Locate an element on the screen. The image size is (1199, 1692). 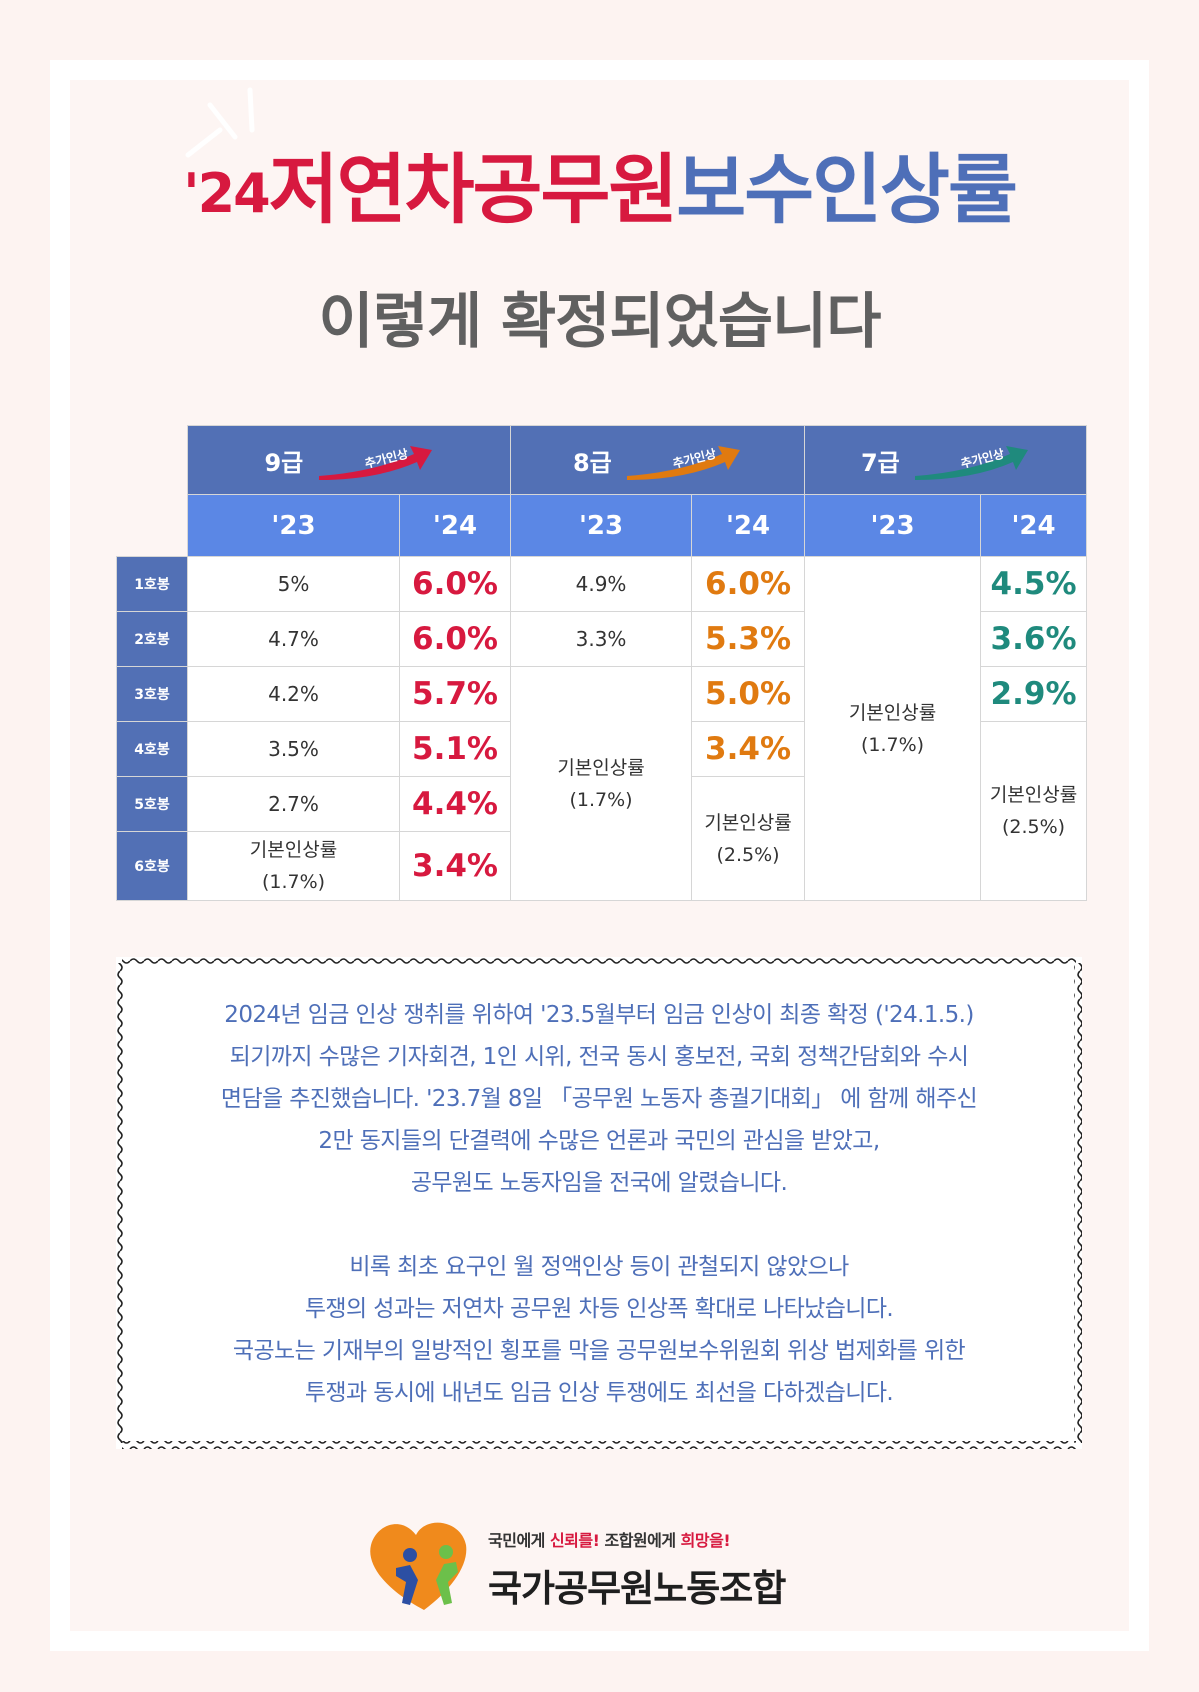
g9-prev-cell: 4.7% is located at coordinates (293, 639).